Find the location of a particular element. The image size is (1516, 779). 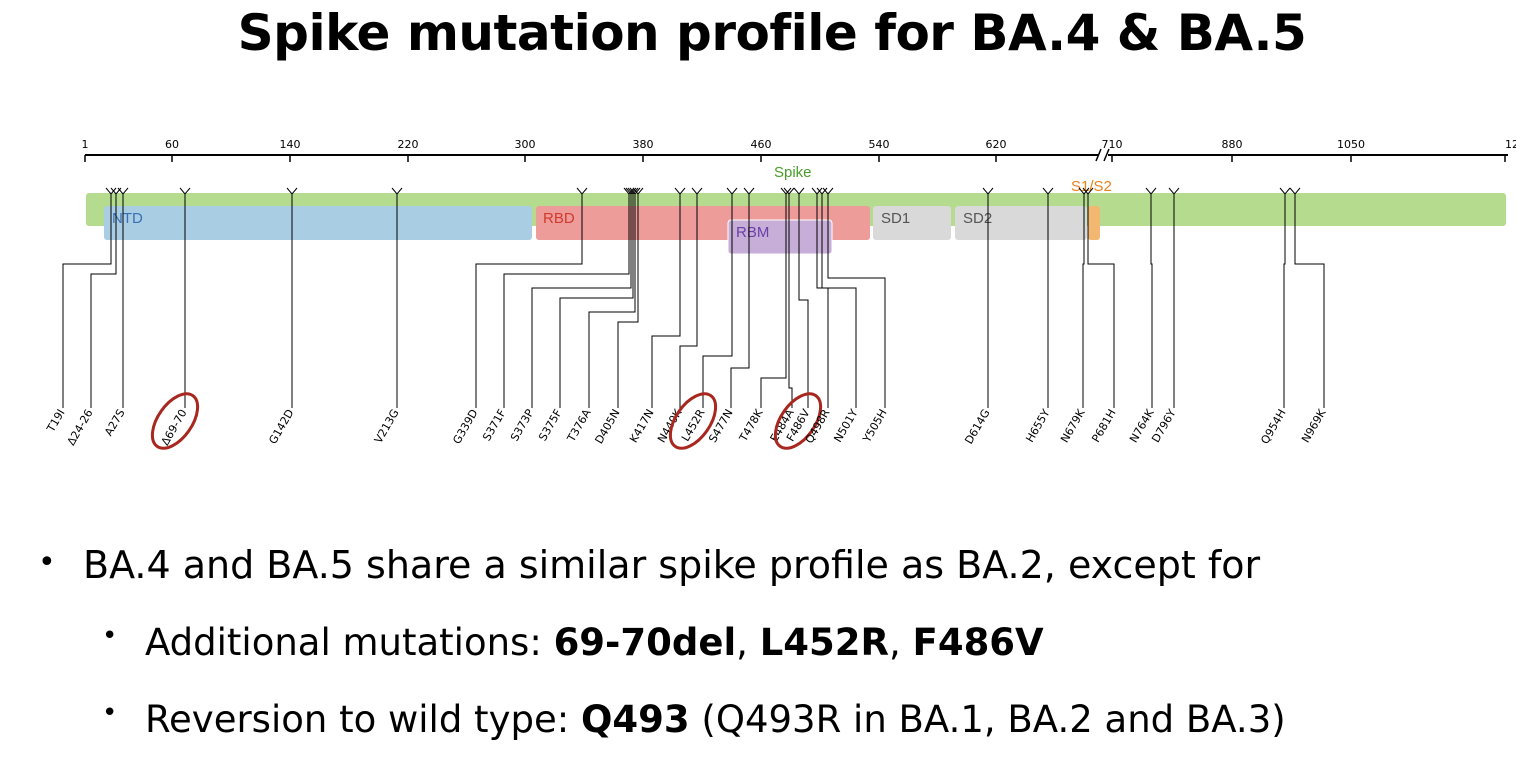

domain-label-s1s2: S1/S2 is located at coordinates (1091, 186).